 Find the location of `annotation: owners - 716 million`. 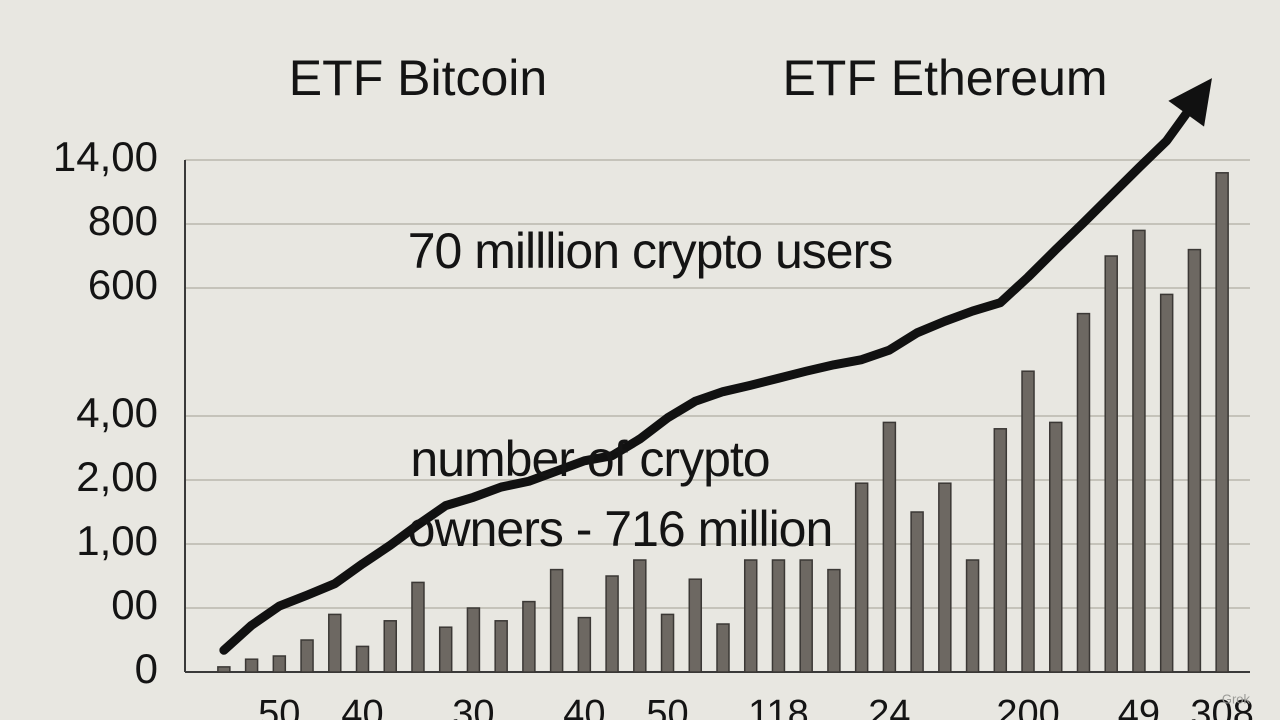

annotation: owners - 716 million is located at coordinates (620, 529).